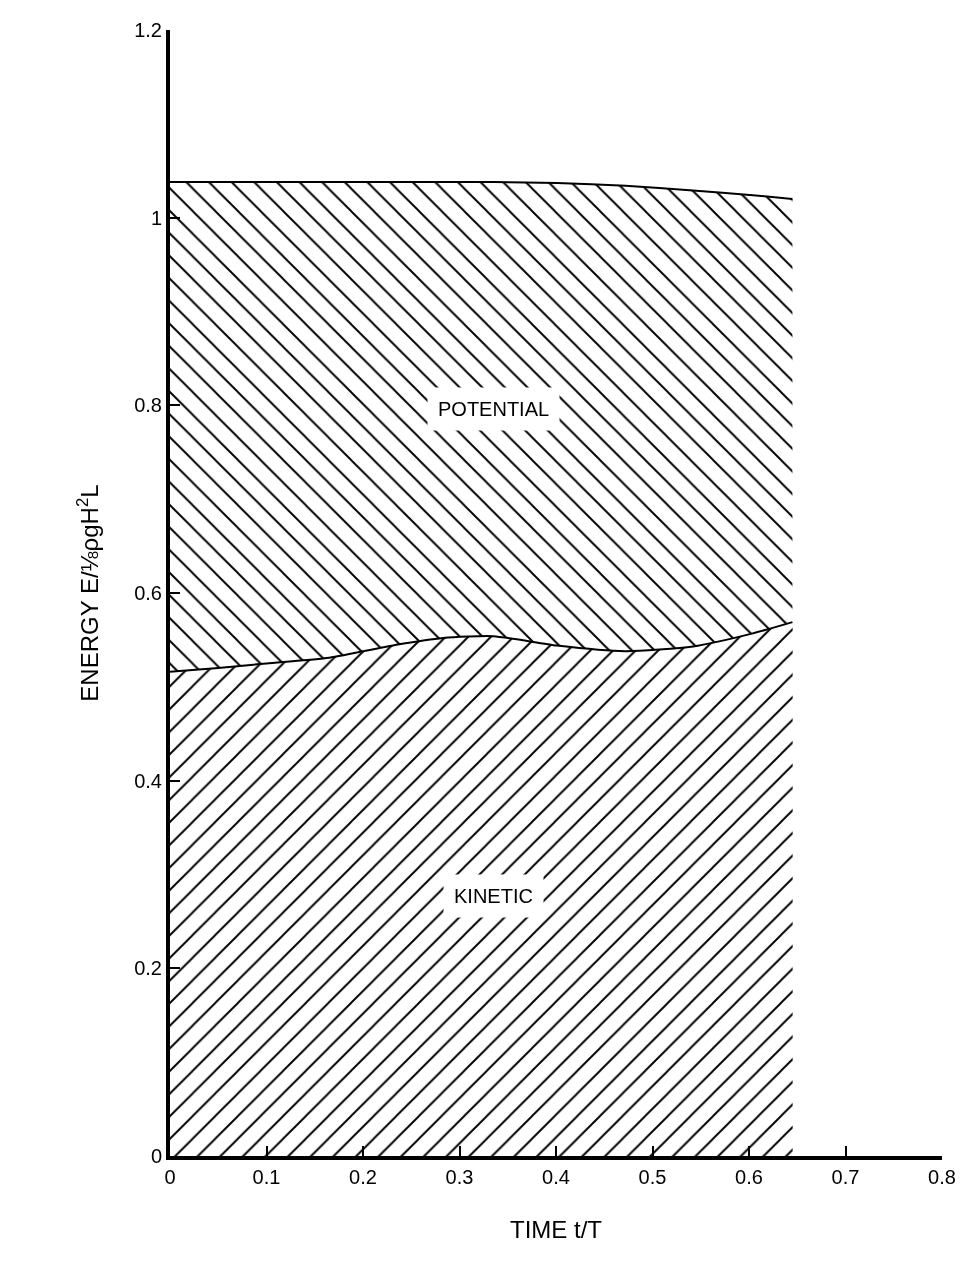 Image resolution: width=972 pixels, height=1286 pixels. I want to click on x-tick-label: 0.1, so click(266, 1177).